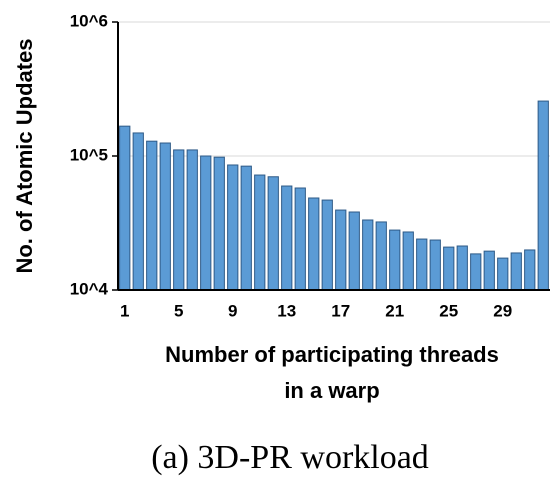 The height and width of the screenshot is (484, 559). Describe the element at coordinates (89, 154) in the screenshot. I see `y-tick-label: 10^5` at that location.